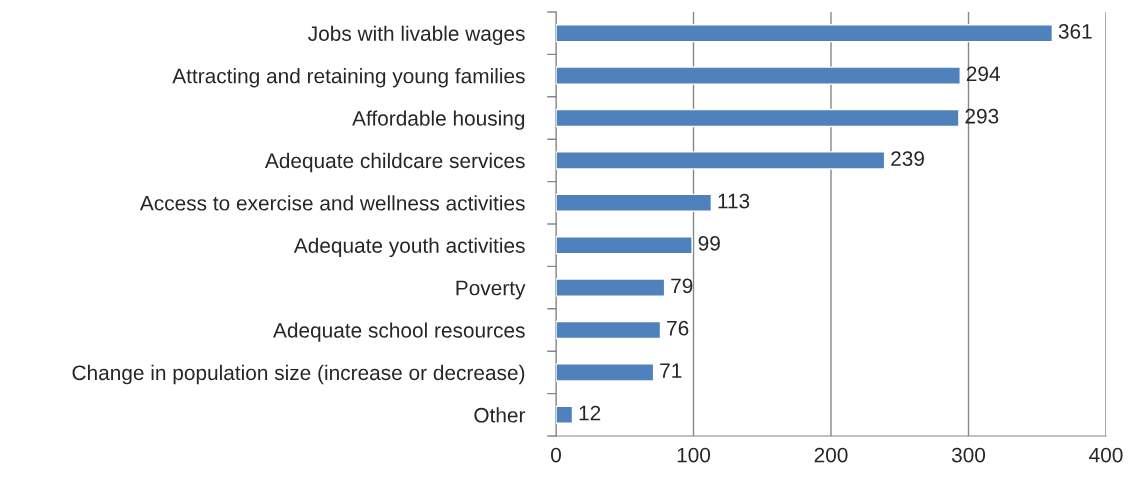  Describe the element at coordinates (438, 120) in the screenshot. I see `y-tick-label: Affordable housing` at that location.